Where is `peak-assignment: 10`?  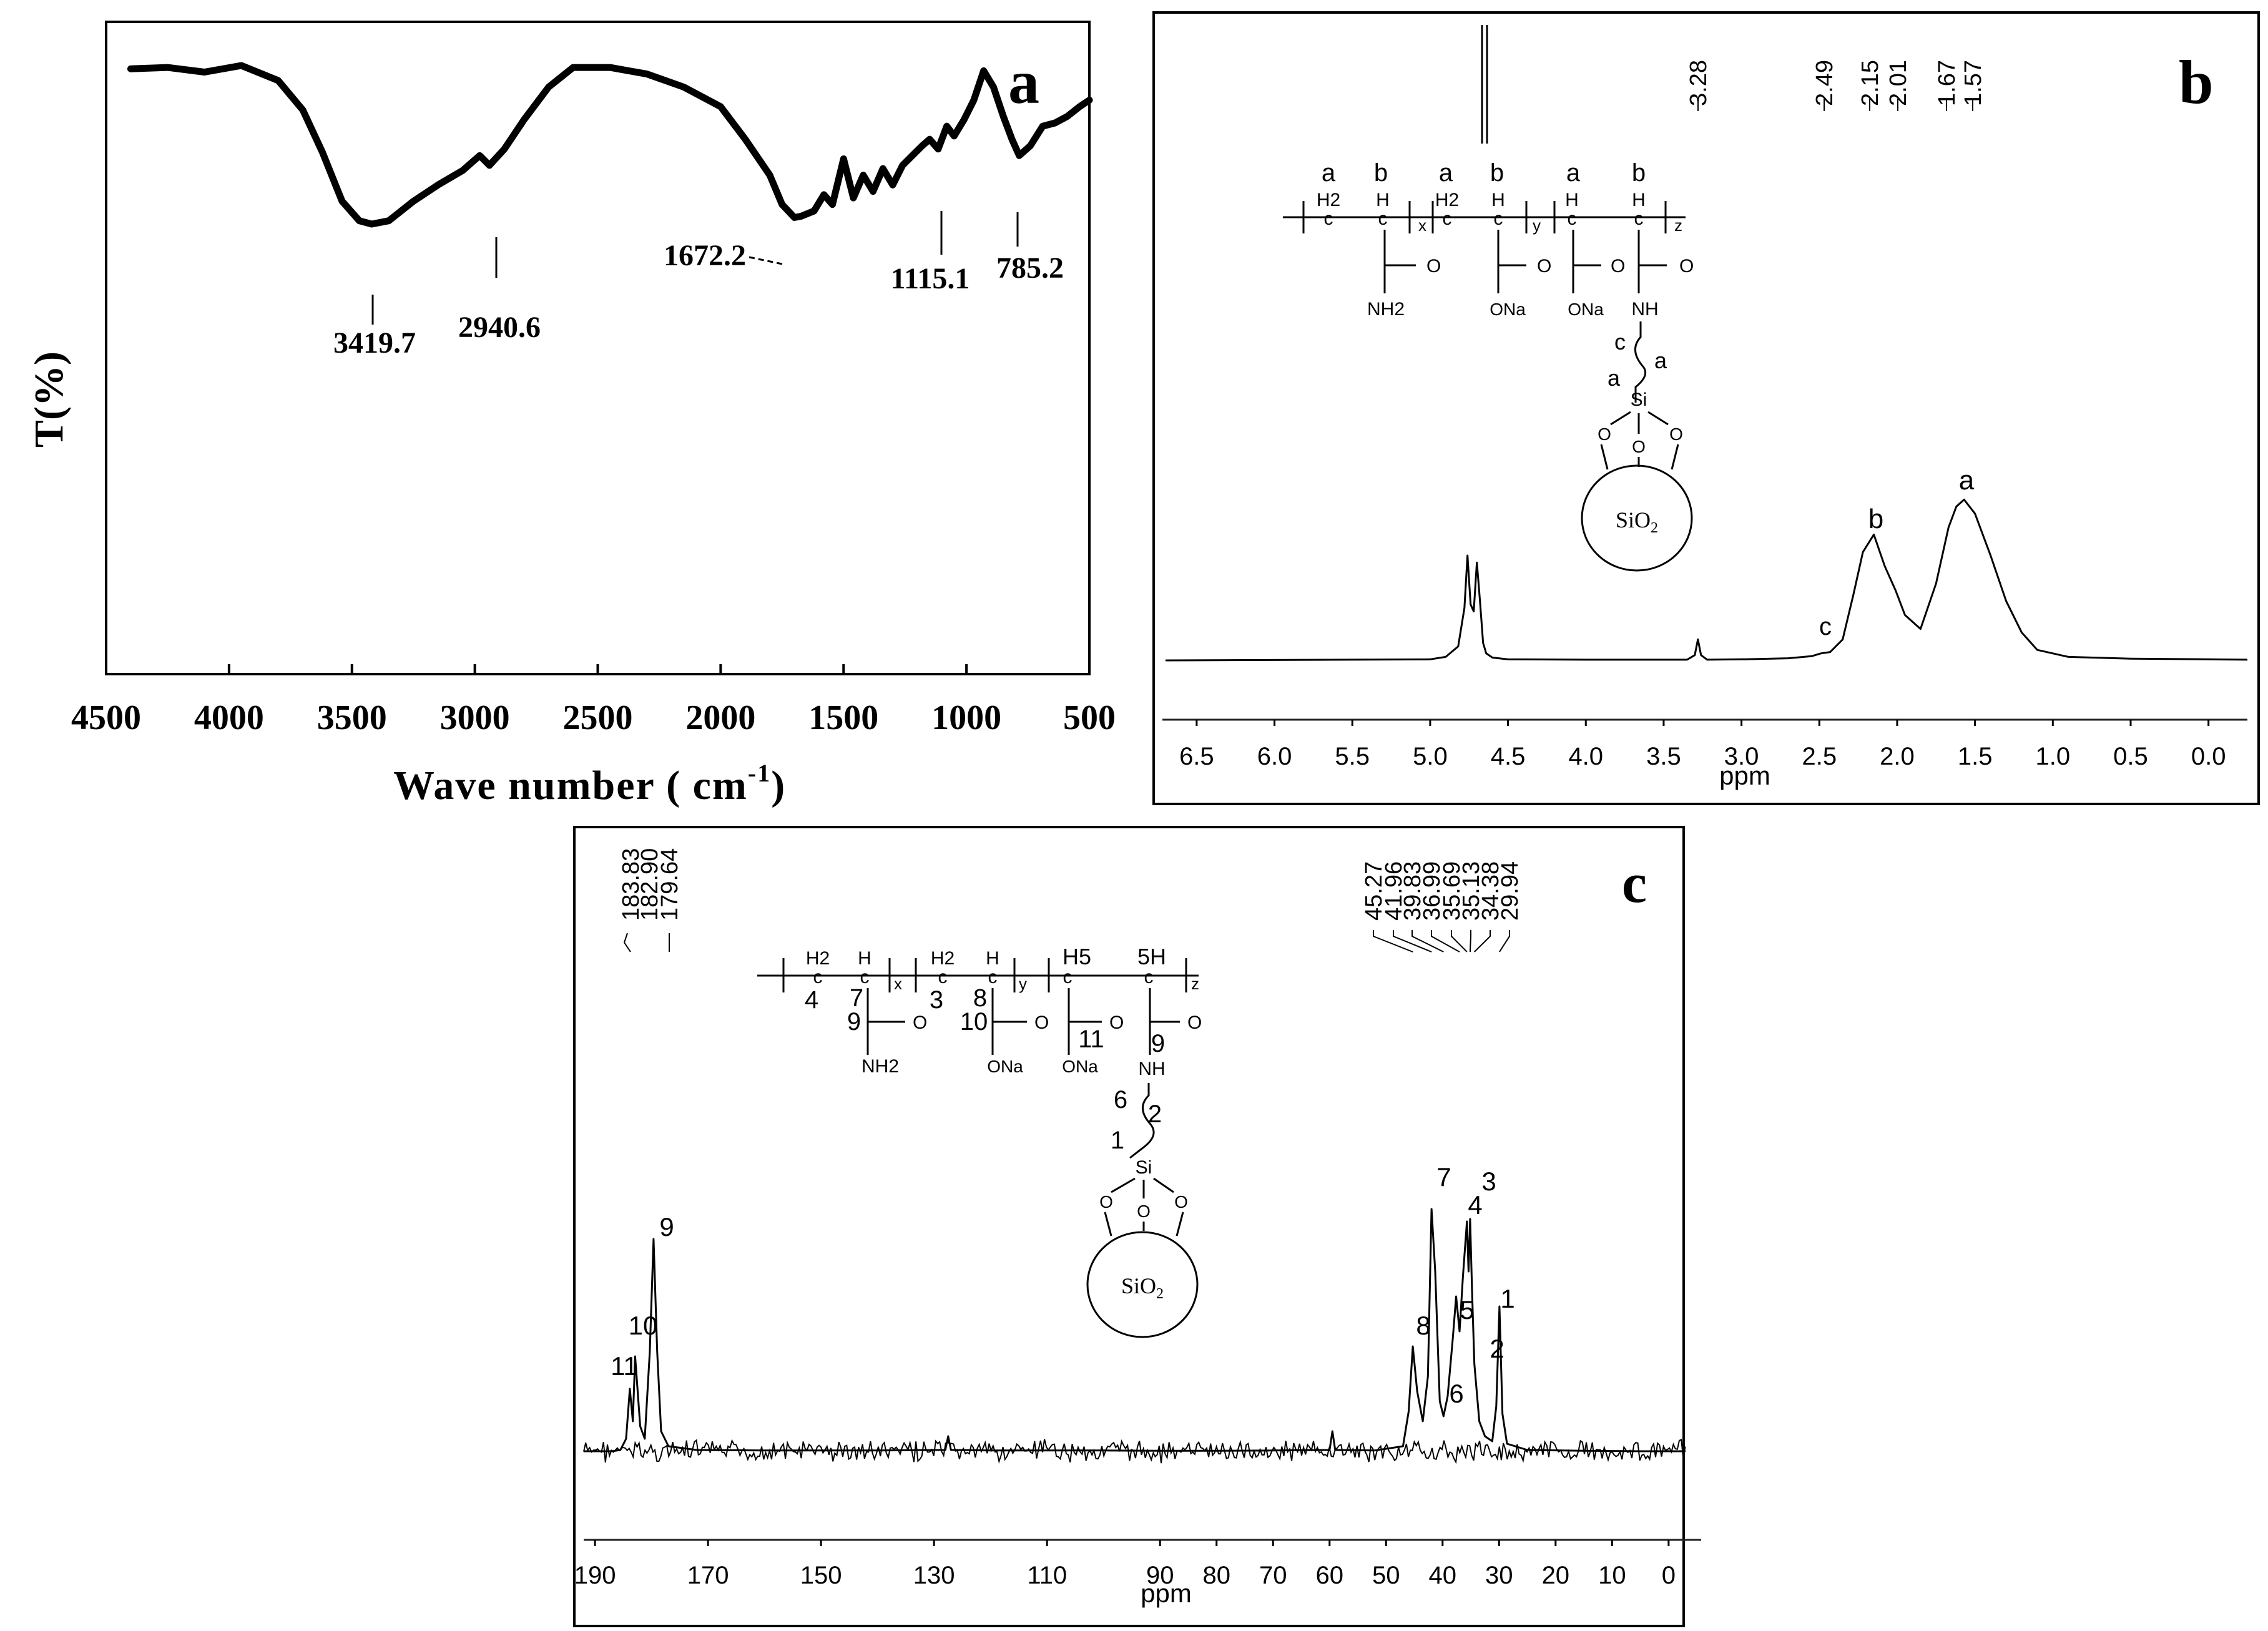
peak-assignment: 10 is located at coordinates (644, 1325).